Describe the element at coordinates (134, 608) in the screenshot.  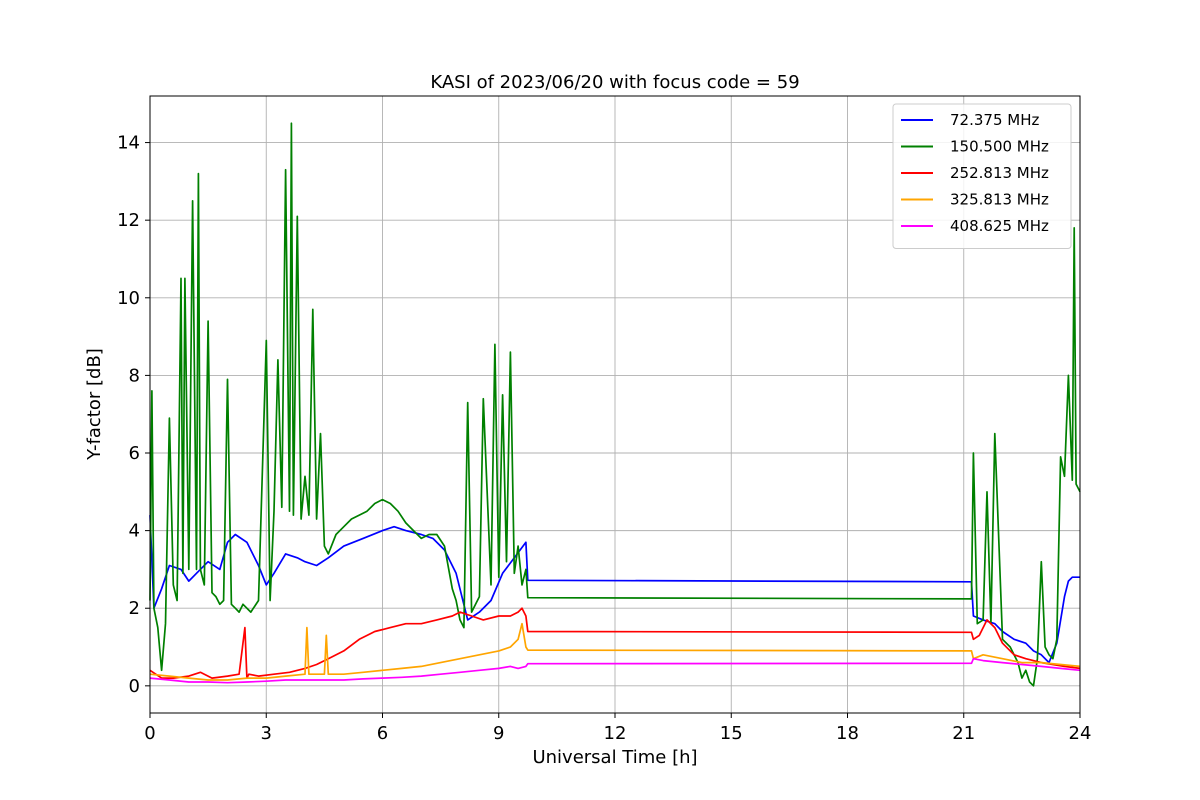
I see `y-tick-label: 2` at that location.